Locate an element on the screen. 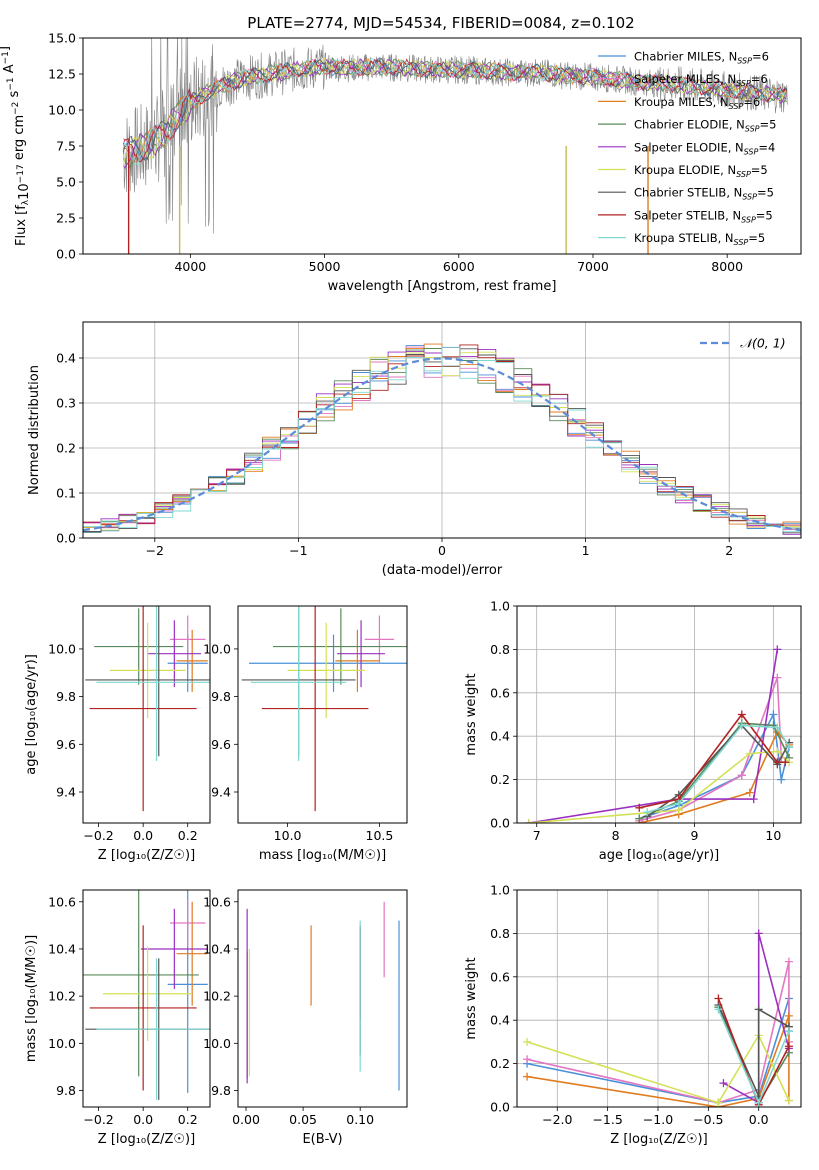  x-tick-label: 2 is located at coordinates (729, 550).